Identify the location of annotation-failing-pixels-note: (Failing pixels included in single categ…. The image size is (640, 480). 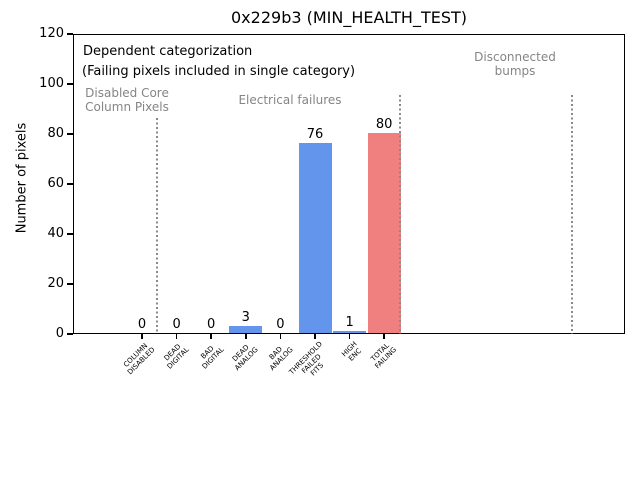
(219, 71).